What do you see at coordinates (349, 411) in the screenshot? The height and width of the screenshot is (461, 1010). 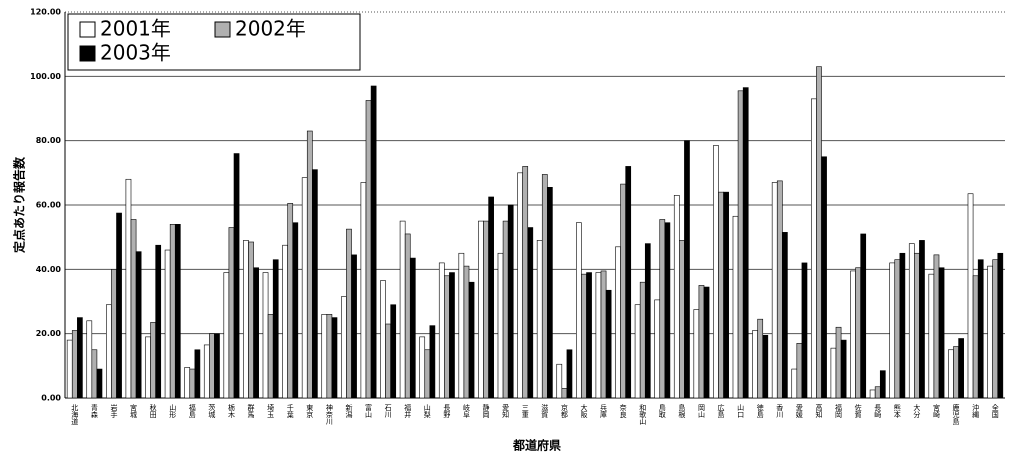 I see `x-tick-label: 新潟` at bounding box center [349, 411].